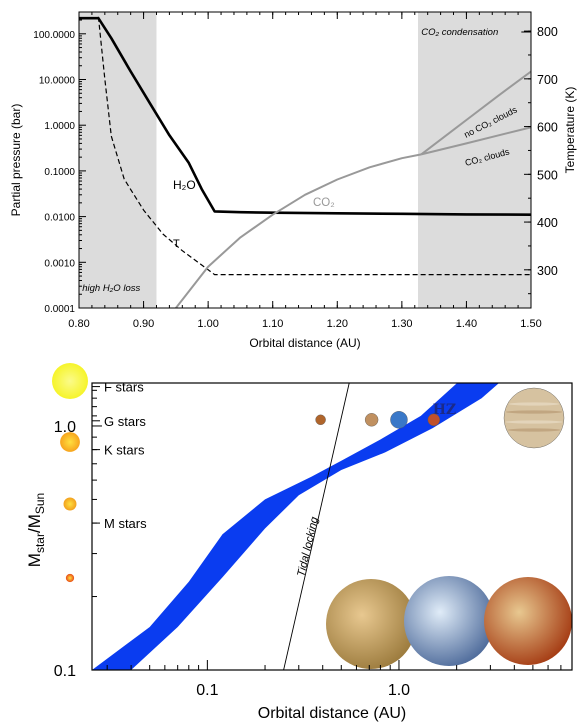 This screenshot has height=722, width=581. Describe the element at coordinates (184, 185) in the screenshot. I see `h2o-label: H₂O` at that location.